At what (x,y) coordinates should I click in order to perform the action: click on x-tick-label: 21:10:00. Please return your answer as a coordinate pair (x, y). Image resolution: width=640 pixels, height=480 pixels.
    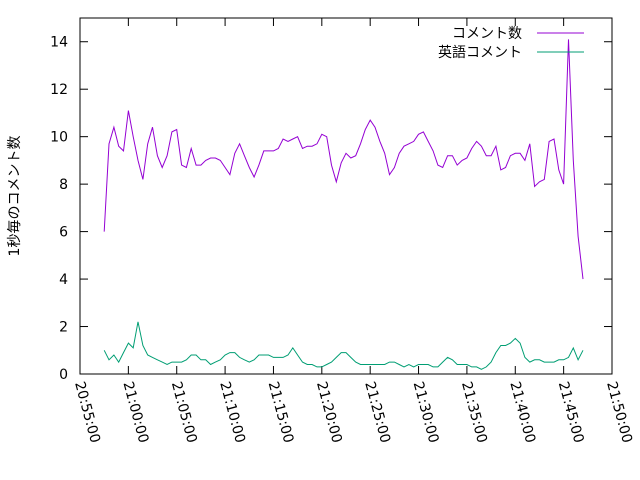
    Looking at the image, I should click on (232, 412).